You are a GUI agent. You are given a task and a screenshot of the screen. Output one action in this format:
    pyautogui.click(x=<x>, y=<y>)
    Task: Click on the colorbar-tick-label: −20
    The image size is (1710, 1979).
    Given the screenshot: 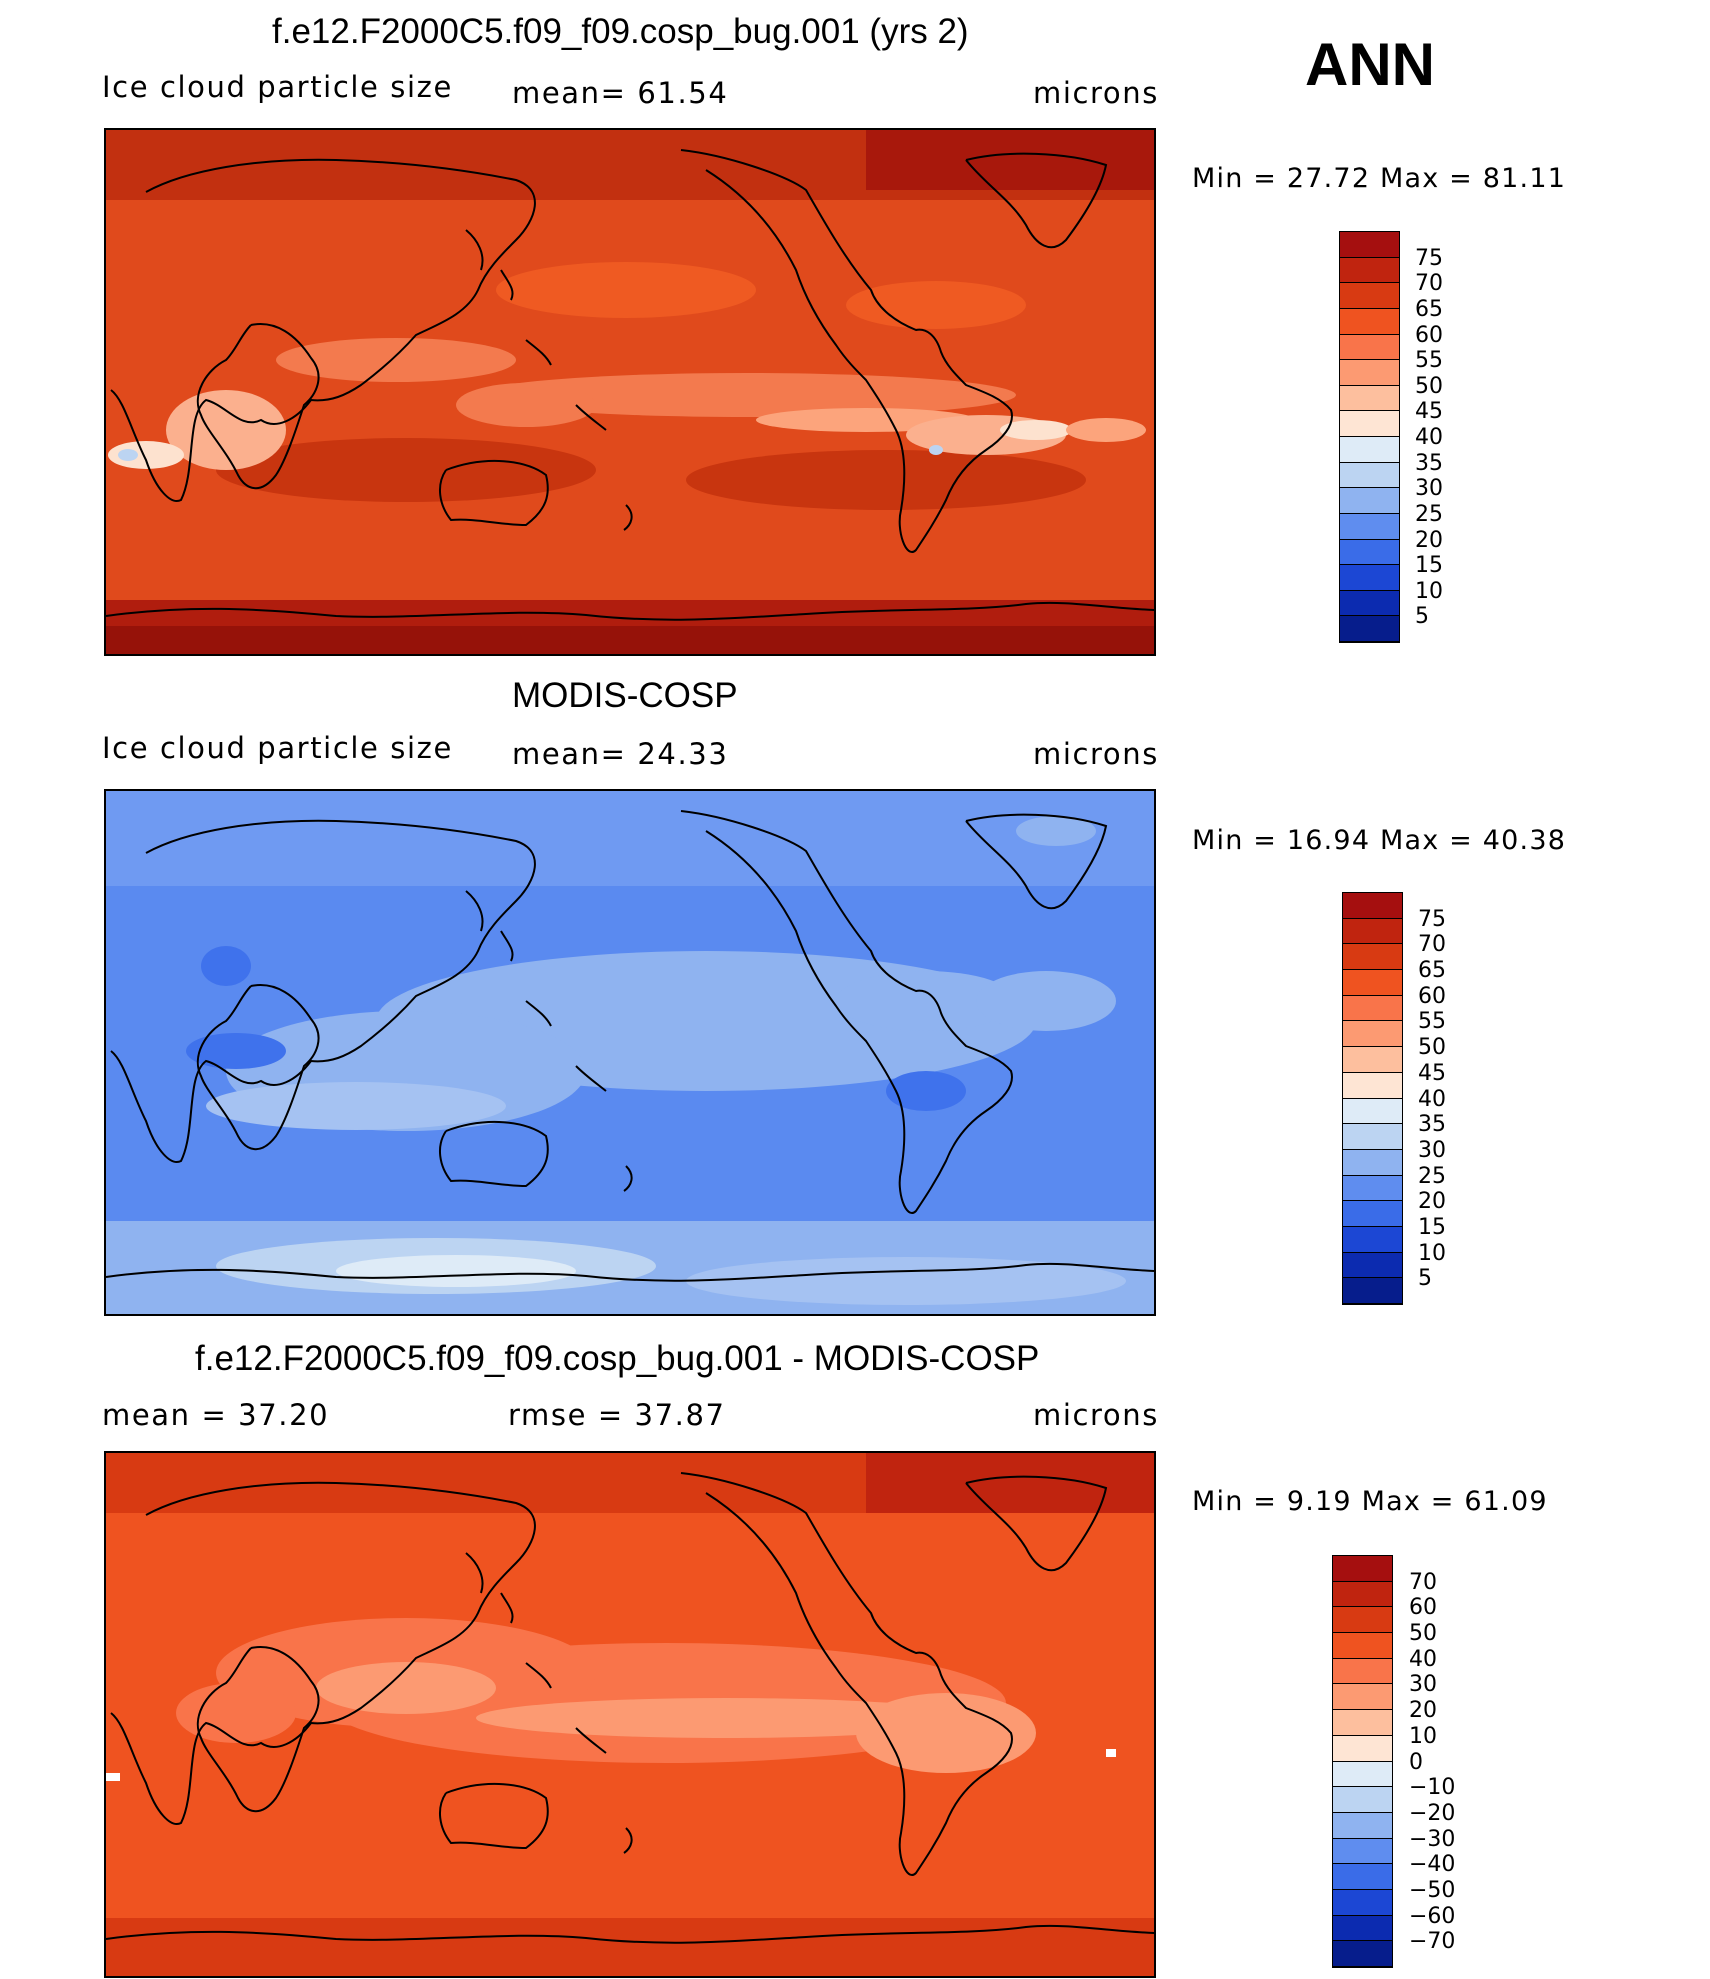 What is the action you would take?
    pyautogui.click(x=1432, y=1813)
    